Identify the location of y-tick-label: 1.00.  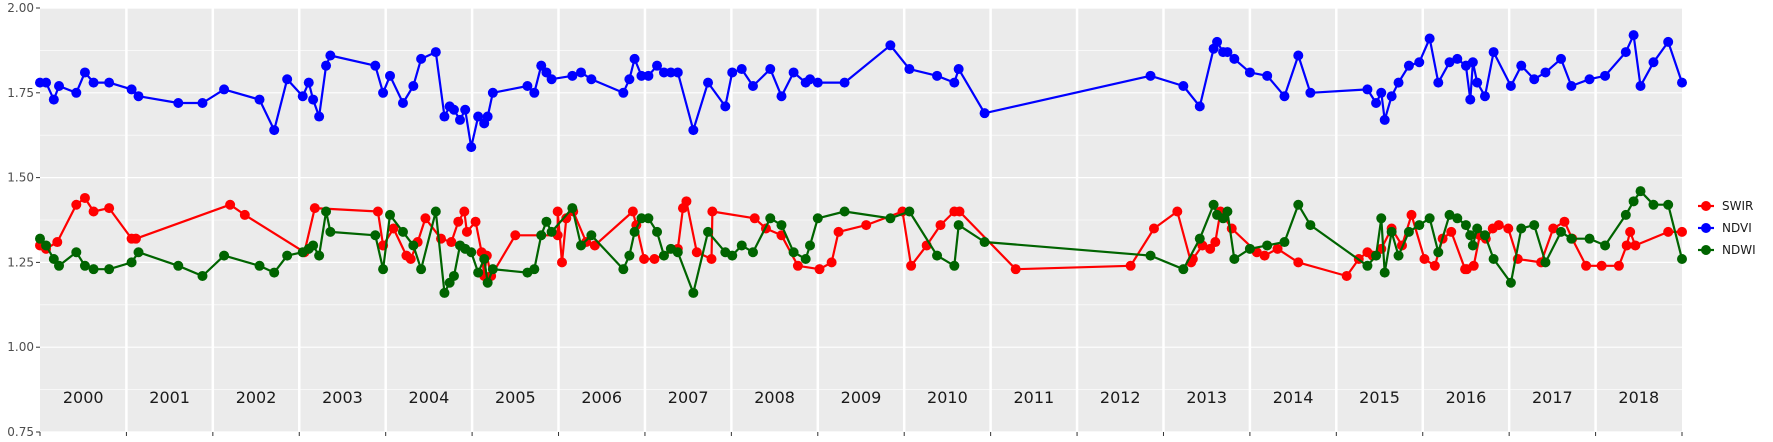
(20, 347).